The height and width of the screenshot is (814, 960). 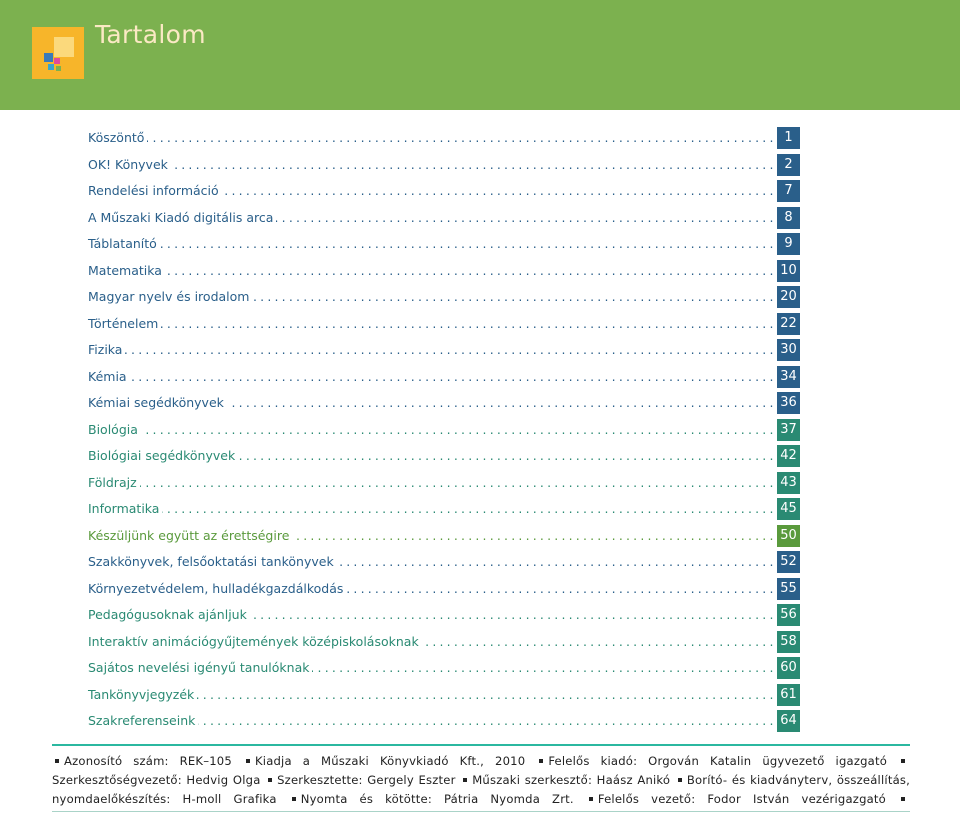 I want to click on footer-divider-bottom, so click(x=481, y=811).